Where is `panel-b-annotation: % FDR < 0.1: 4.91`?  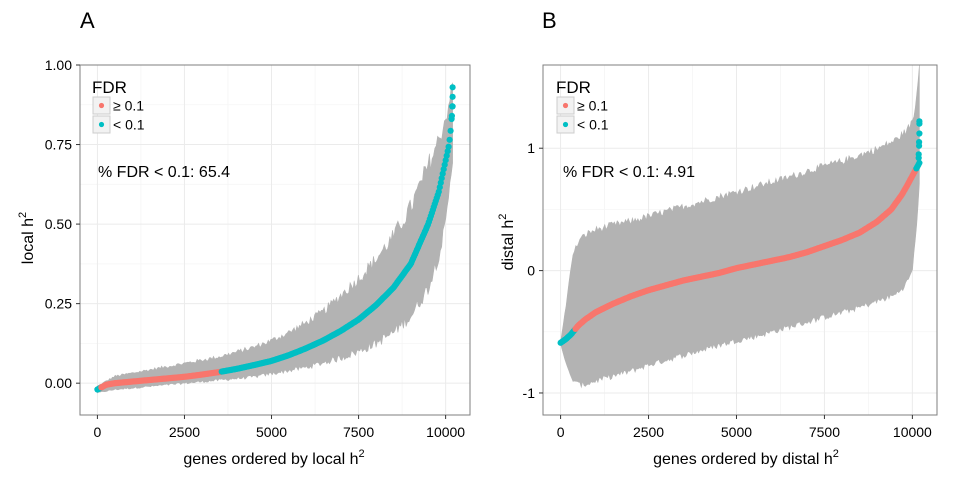
panel-b-annotation: % FDR < 0.1: 4.91 is located at coordinates (629, 172).